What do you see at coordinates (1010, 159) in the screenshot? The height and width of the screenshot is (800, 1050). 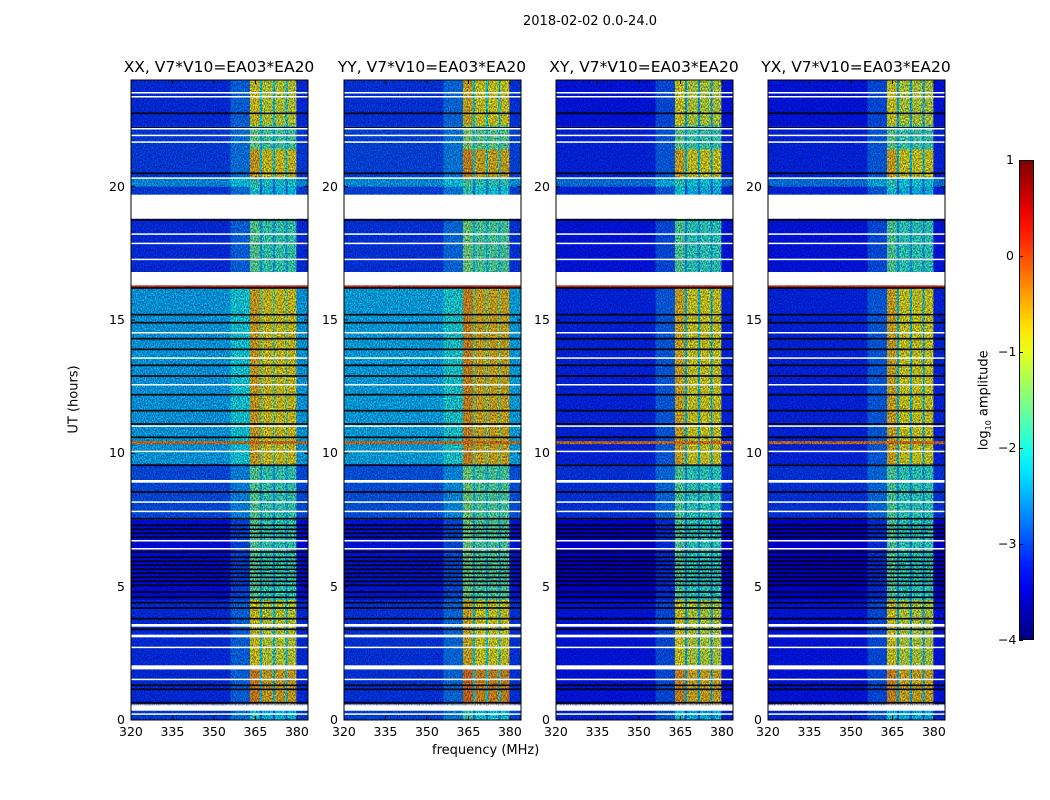 I see `colorbar-tick-label: 1` at bounding box center [1010, 159].